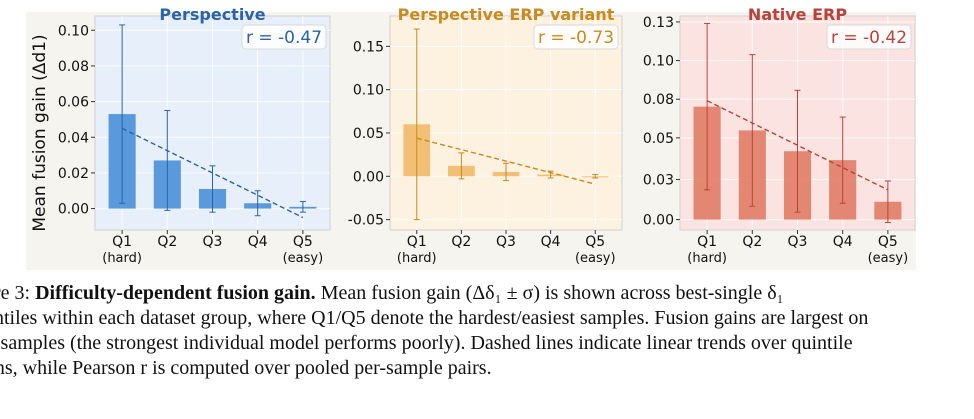  Describe the element at coordinates (366, 221) in the screenshot. I see `y-tick-label: -0.05` at that location.